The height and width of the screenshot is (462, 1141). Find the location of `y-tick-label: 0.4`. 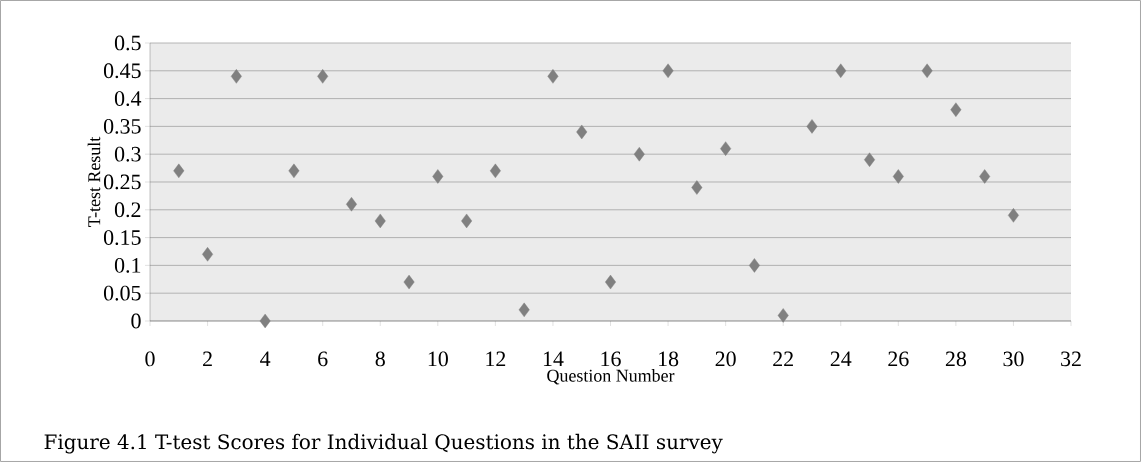

y-tick-label: 0.4 is located at coordinates (128, 99).